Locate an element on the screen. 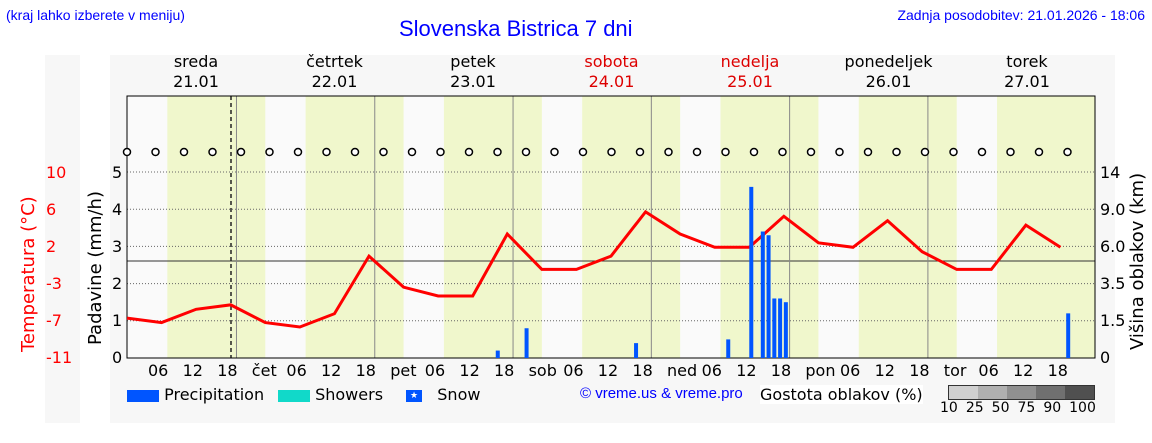 The image size is (1152, 443). temp-tick: -3 is located at coordinates (54, 283).